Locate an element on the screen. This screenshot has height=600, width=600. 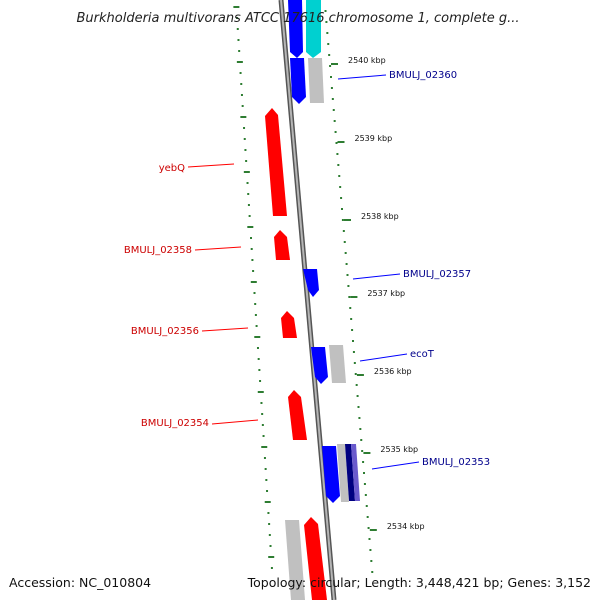
gene-label: BMULJ_02353 is located at coordinates (456, 462).